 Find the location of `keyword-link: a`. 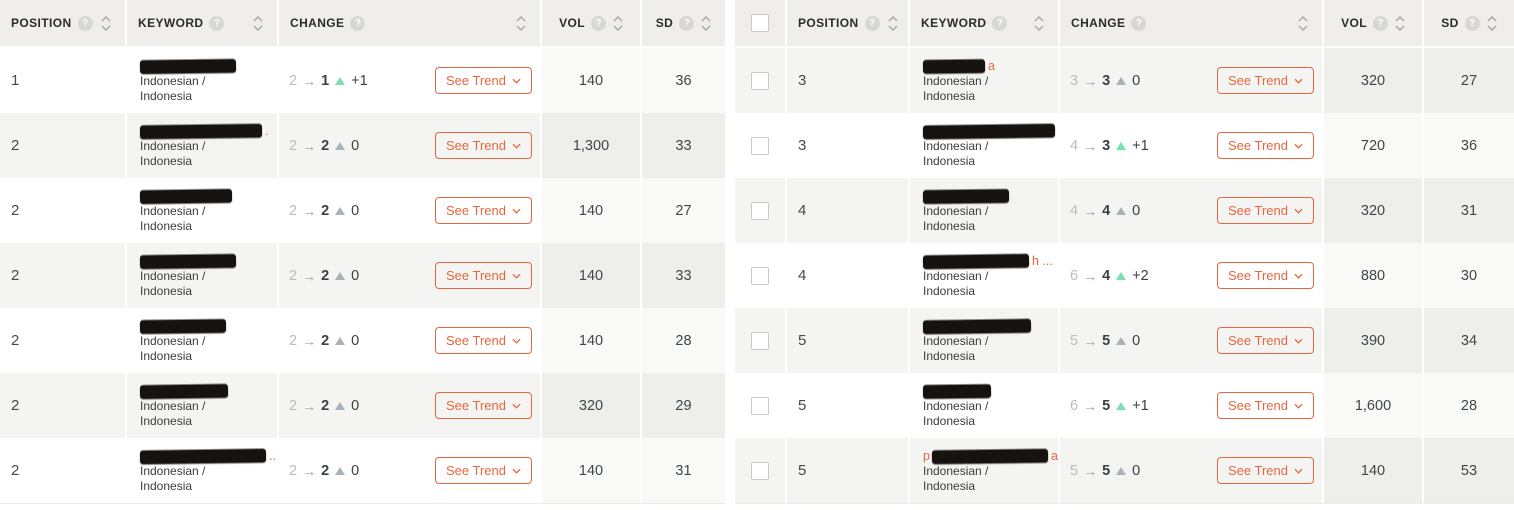

keyword-link: a is located at coordinates (958, 66).